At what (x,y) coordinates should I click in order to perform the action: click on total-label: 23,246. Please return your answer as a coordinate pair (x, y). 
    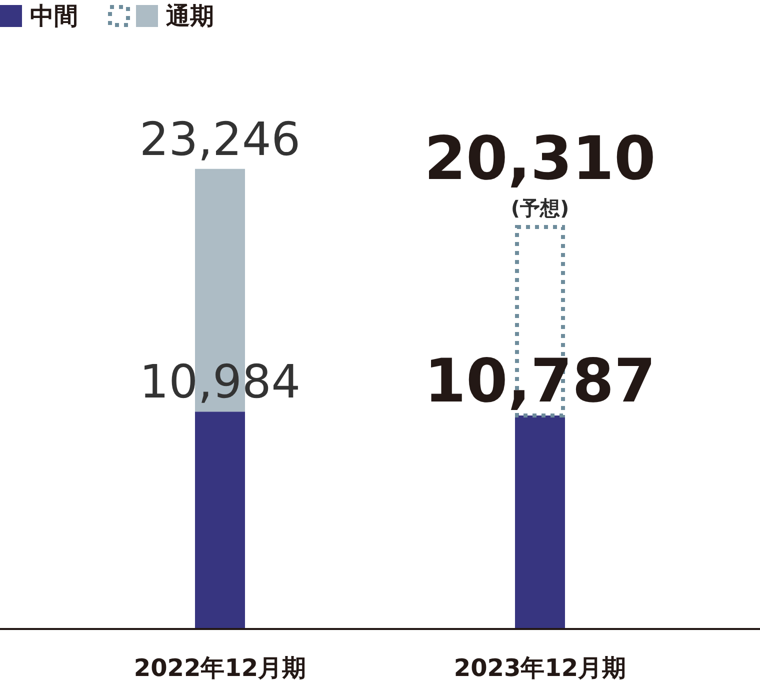
    Looking at the image, I should click on (220, 139).